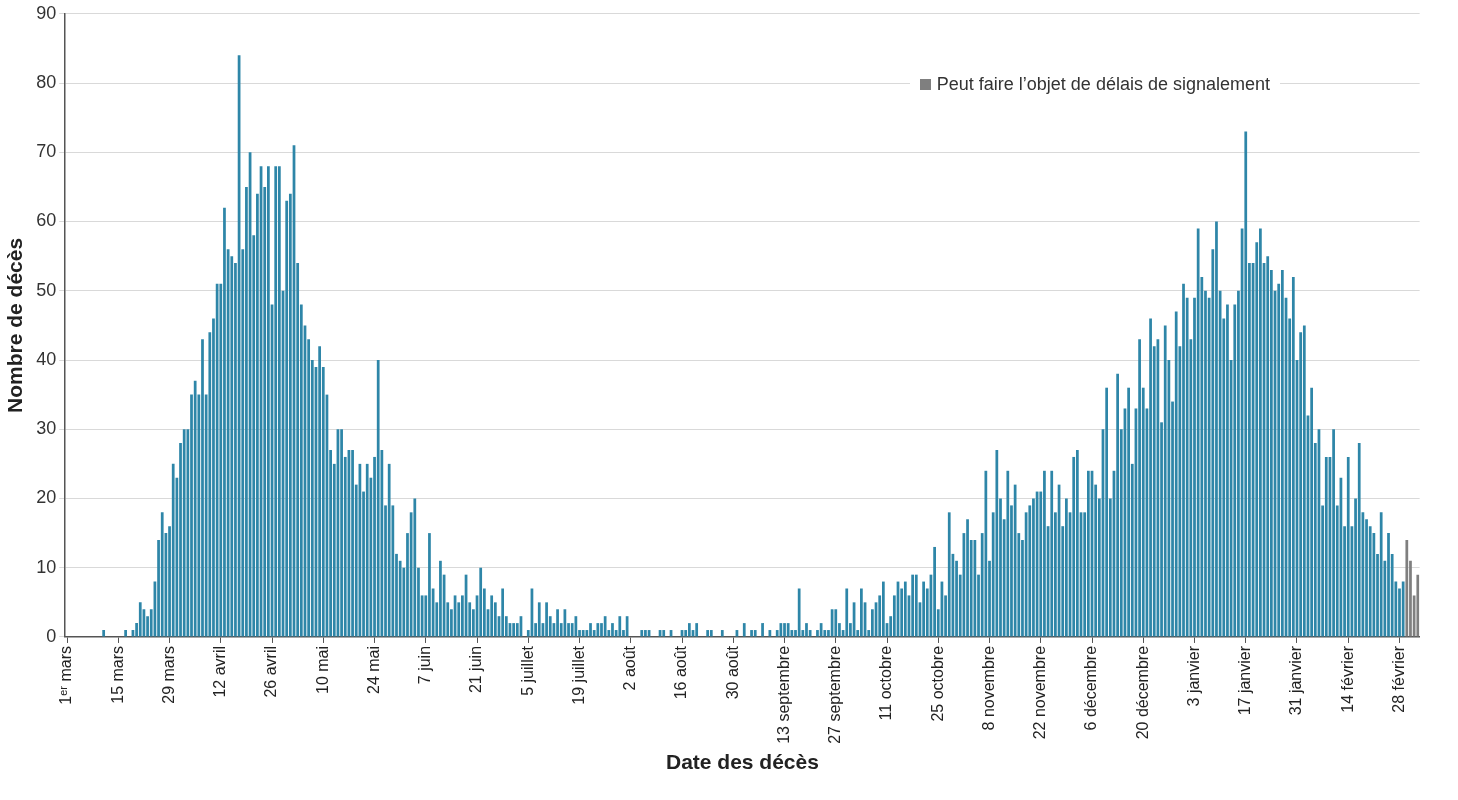 This screenshot has width=1458, height=800. Describe the element at coordinates (835, 694) in the screenshot. I see `x-tick-label: 27 septembre` at that location.